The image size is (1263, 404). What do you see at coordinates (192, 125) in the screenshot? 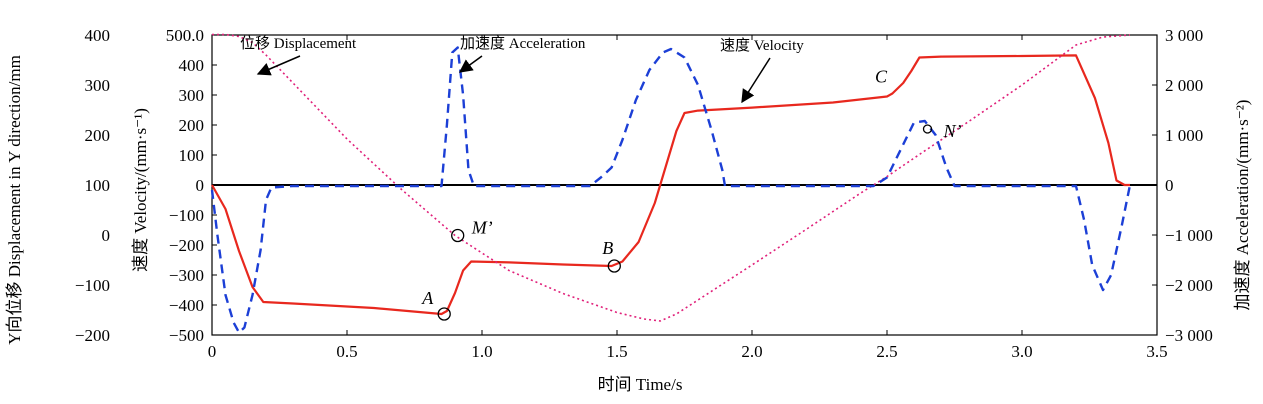
I see `velocity-tick-label: 200` at bounding box center [192, 125].